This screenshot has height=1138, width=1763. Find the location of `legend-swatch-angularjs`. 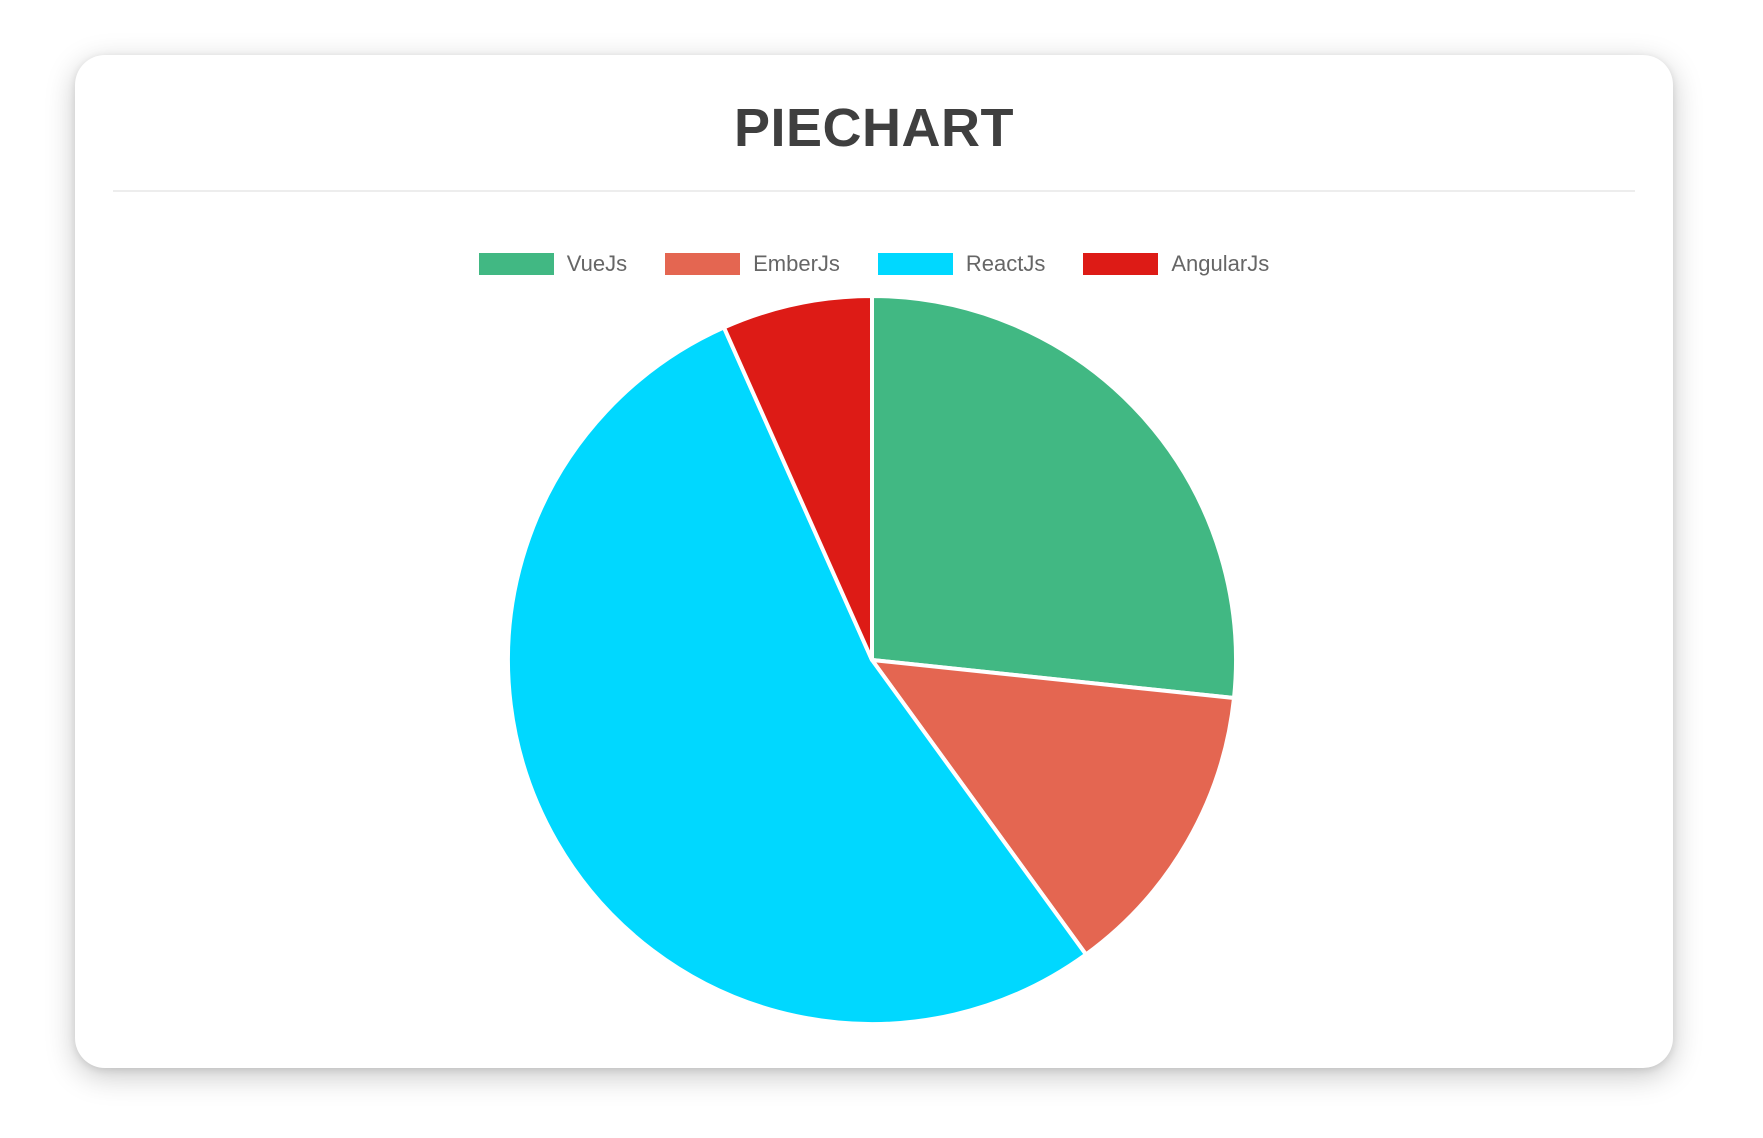

legend-swatch-angularjs is located at coordinates (1121, 264).